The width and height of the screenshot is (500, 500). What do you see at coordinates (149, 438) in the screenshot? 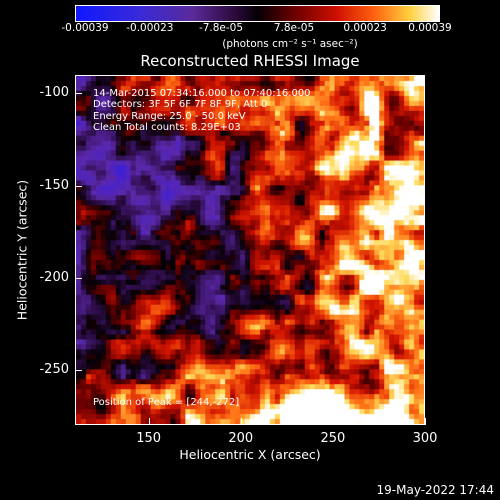
I see `x-tick-label: 150` at bounding box center [149, 438].